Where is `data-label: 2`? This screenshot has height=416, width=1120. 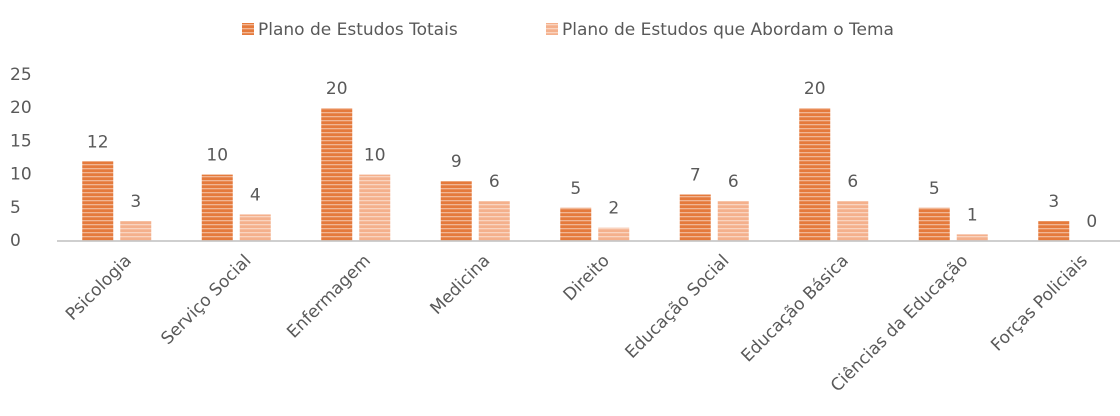 data-label: 2 is located at coordinates (613, 209).